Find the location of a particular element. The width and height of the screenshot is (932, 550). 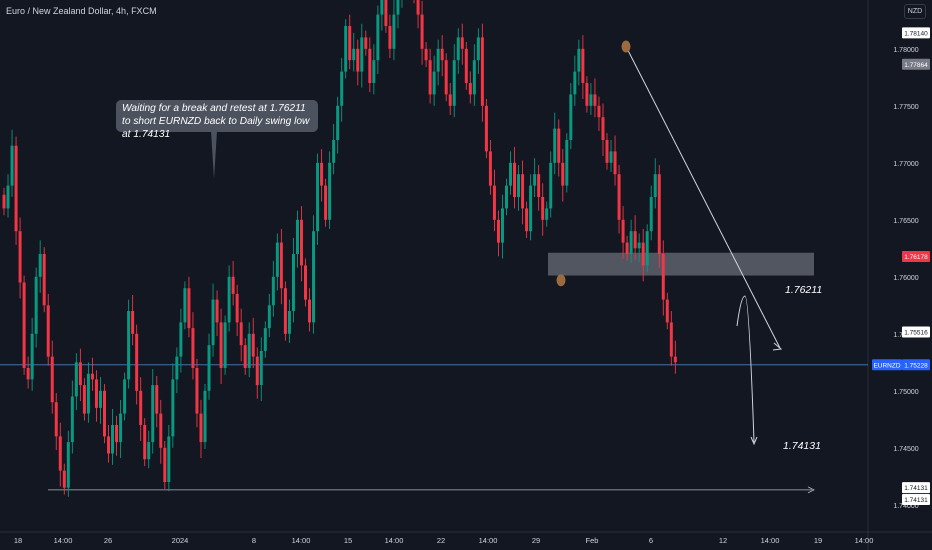

target-line-arrow is located at coordinates (811, 490).